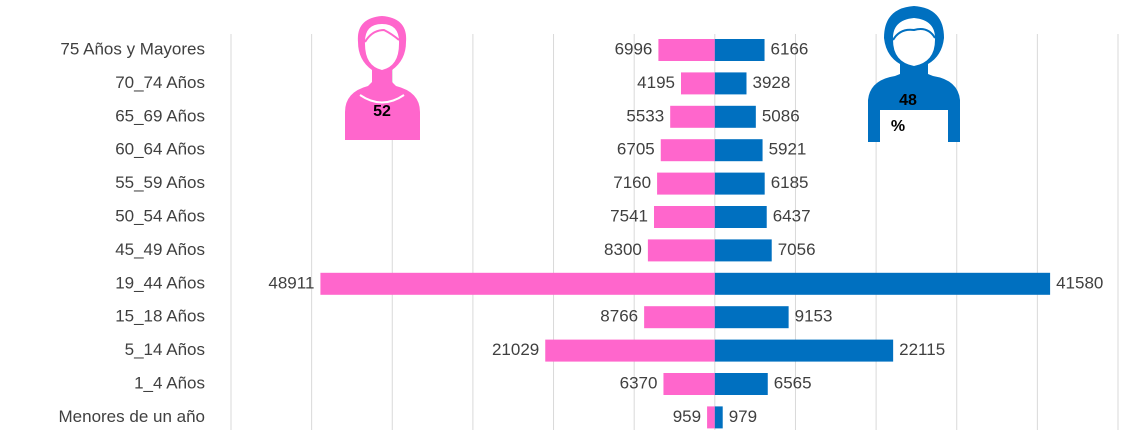 This screenshot has width=1130, height=430. What do you see at coordinates (515, 349) in the screenshot?
I see `value-label: 21029` at bounding box center [515, 349].